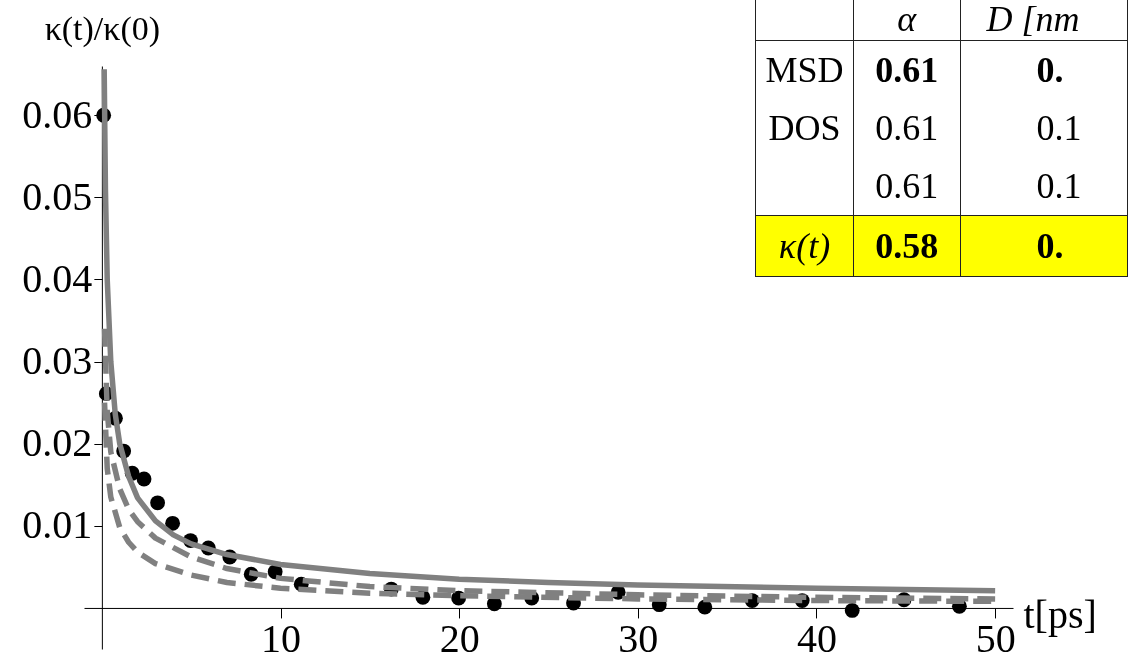 This screenshot has height=657, width=1128. What do you see at coordinates (281, 636) in the screenshot?
I see `x-tick-label: 10` at bounding box center [281, 636].